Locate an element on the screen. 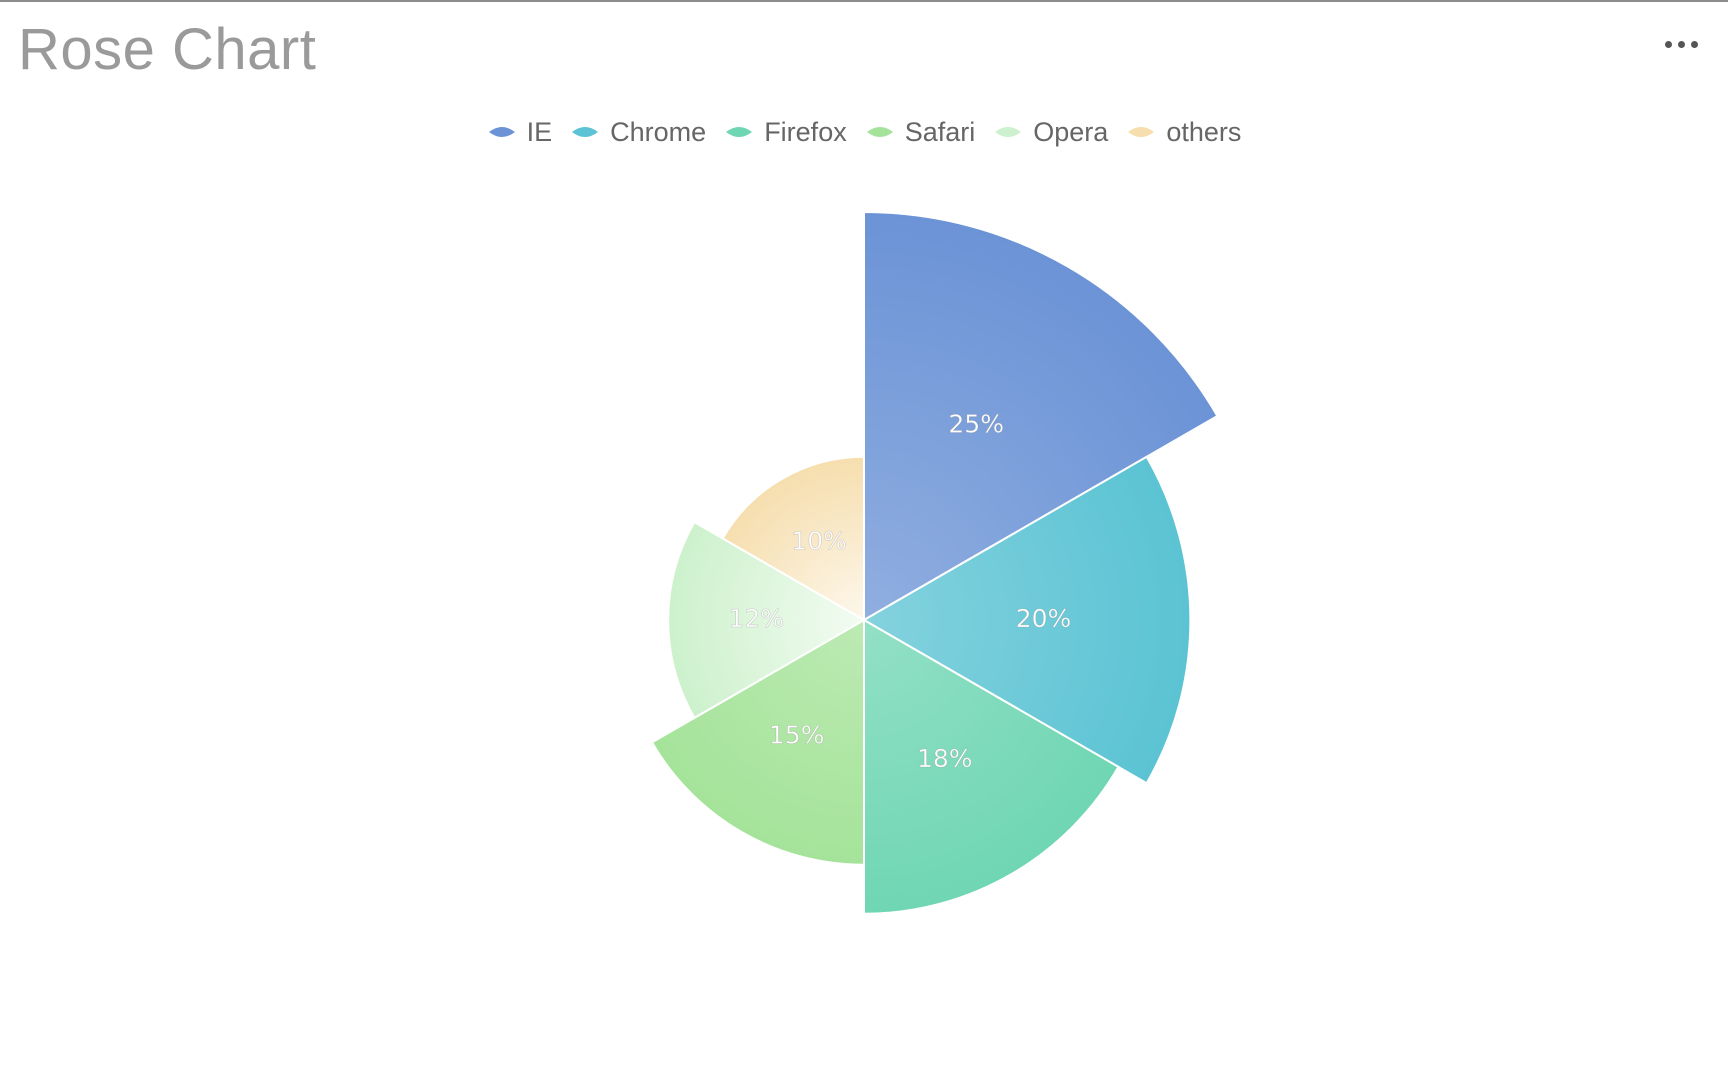  legend-label: Opera is located at coordinates (1071, 131).